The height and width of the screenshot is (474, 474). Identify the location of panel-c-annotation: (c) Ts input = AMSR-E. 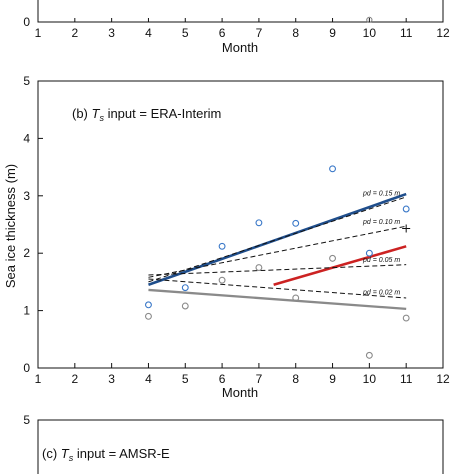
(106, 454).